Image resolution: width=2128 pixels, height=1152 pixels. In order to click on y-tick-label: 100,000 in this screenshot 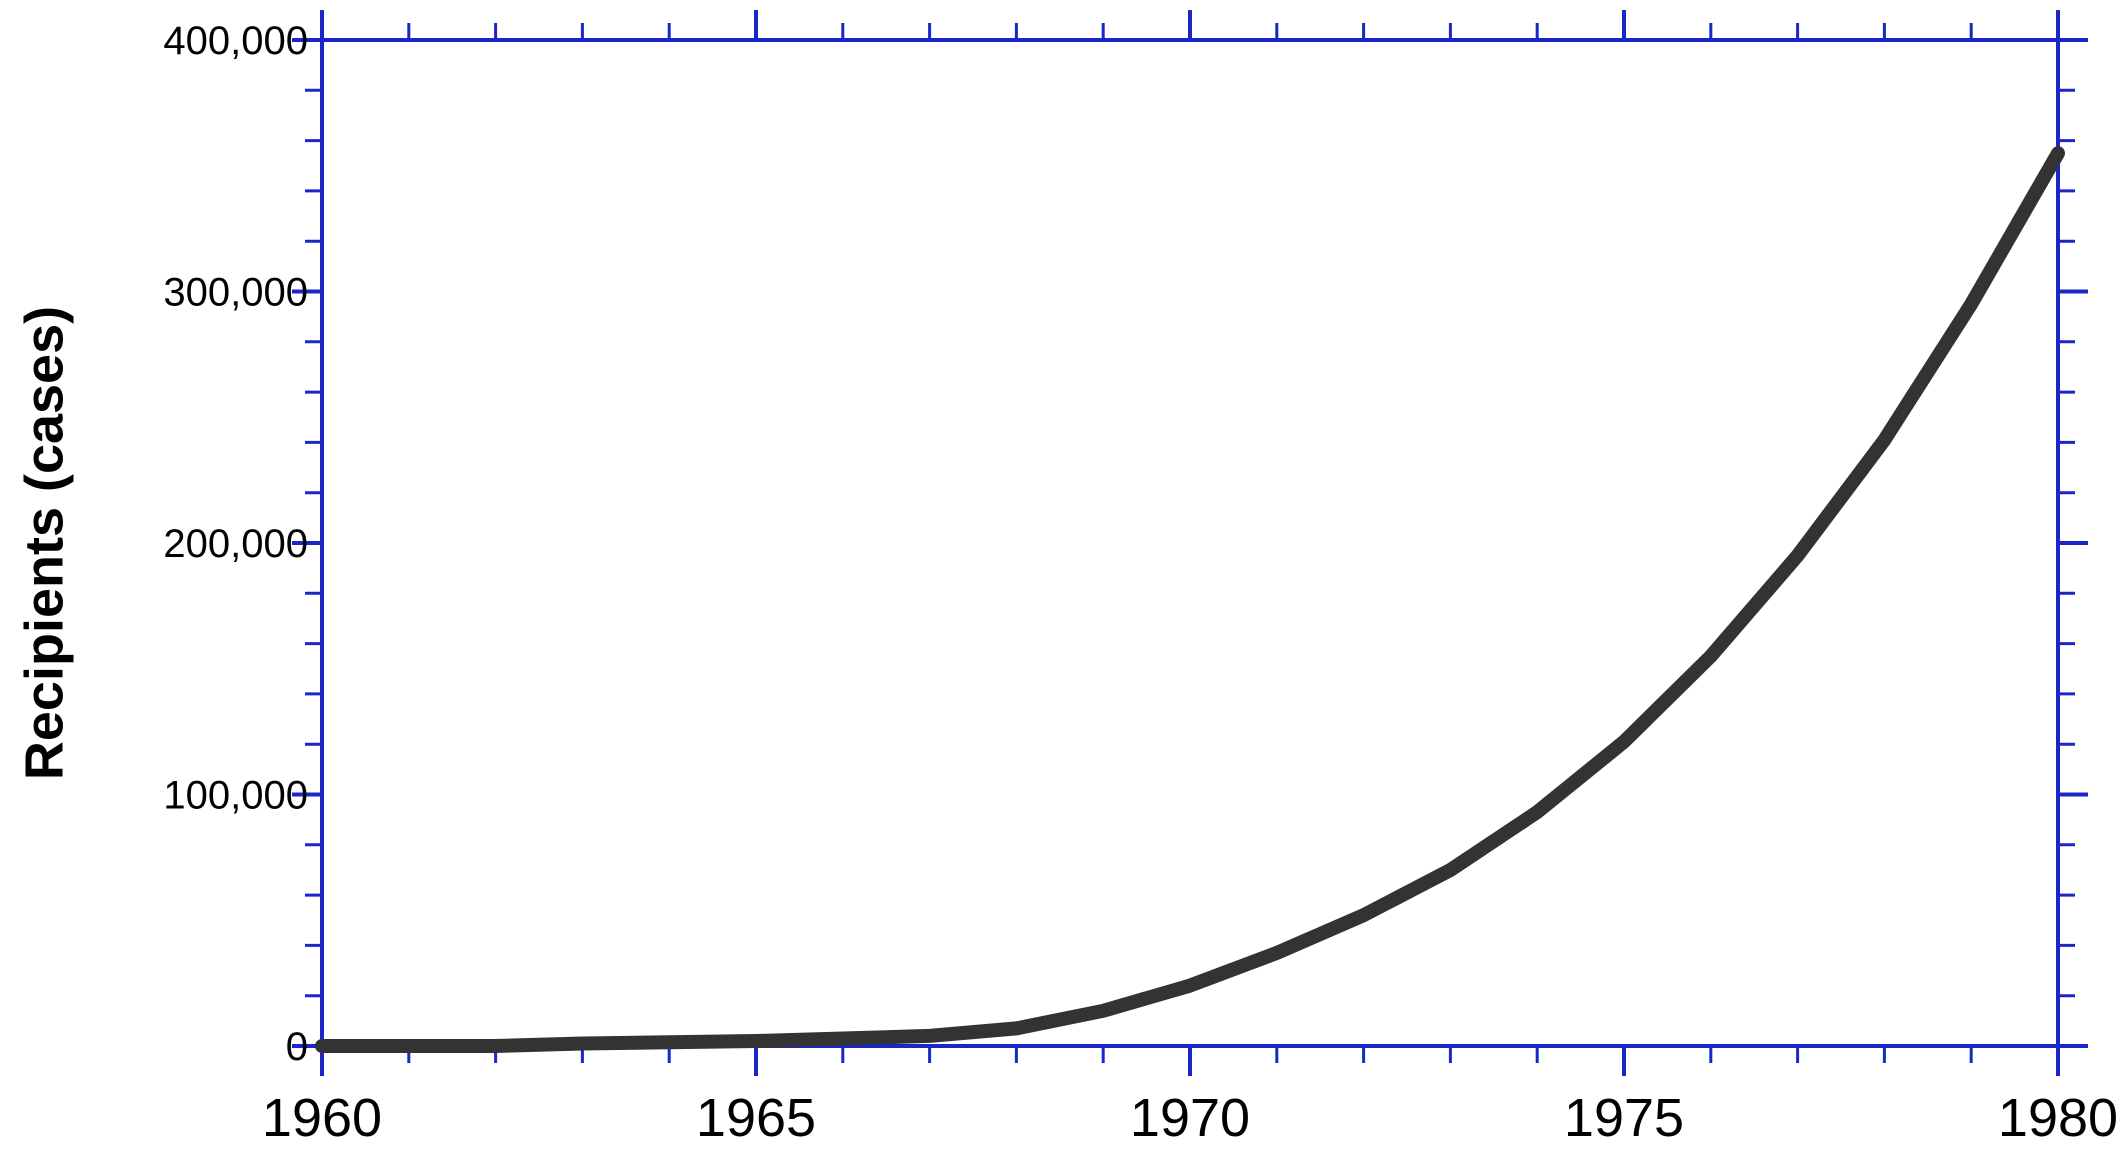, I will do `click(235, 796)`.